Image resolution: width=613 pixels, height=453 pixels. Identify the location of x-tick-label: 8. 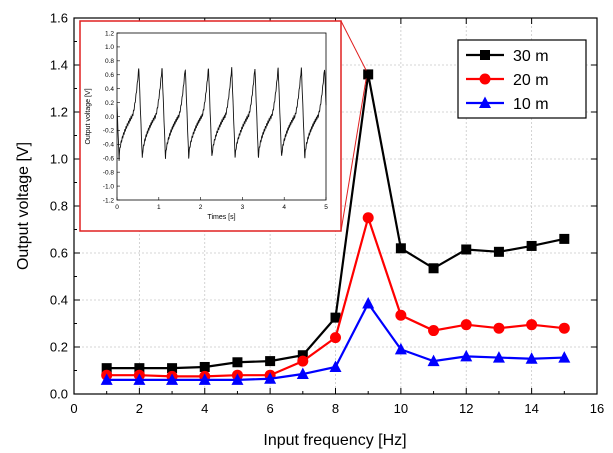
(335, 408).